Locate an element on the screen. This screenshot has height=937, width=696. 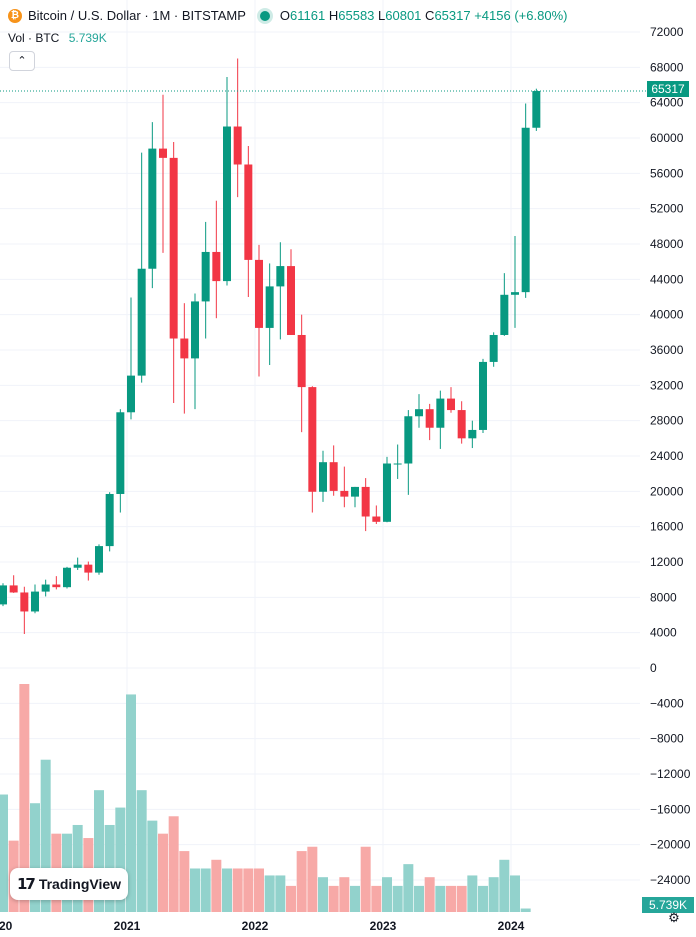
price-tick-label: 72000 is located at coordinates (667, 32).